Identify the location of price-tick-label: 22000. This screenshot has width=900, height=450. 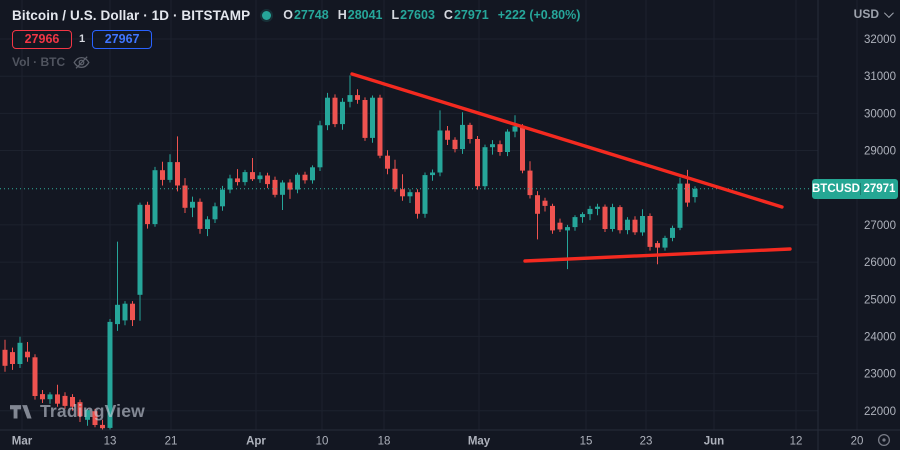
(880, 412).